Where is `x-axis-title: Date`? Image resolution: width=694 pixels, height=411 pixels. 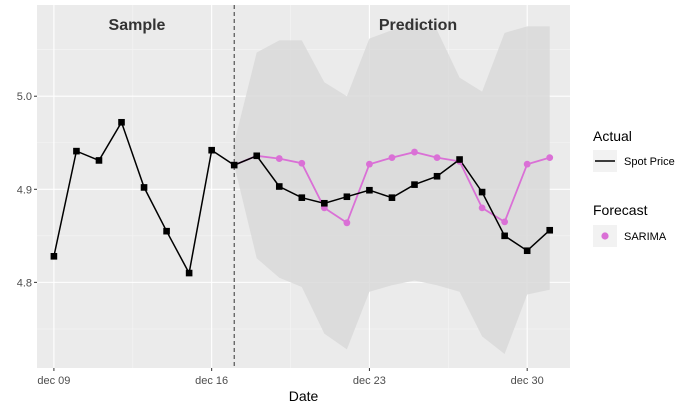 x-axis-title: Date is located at coordinates (304, 396).